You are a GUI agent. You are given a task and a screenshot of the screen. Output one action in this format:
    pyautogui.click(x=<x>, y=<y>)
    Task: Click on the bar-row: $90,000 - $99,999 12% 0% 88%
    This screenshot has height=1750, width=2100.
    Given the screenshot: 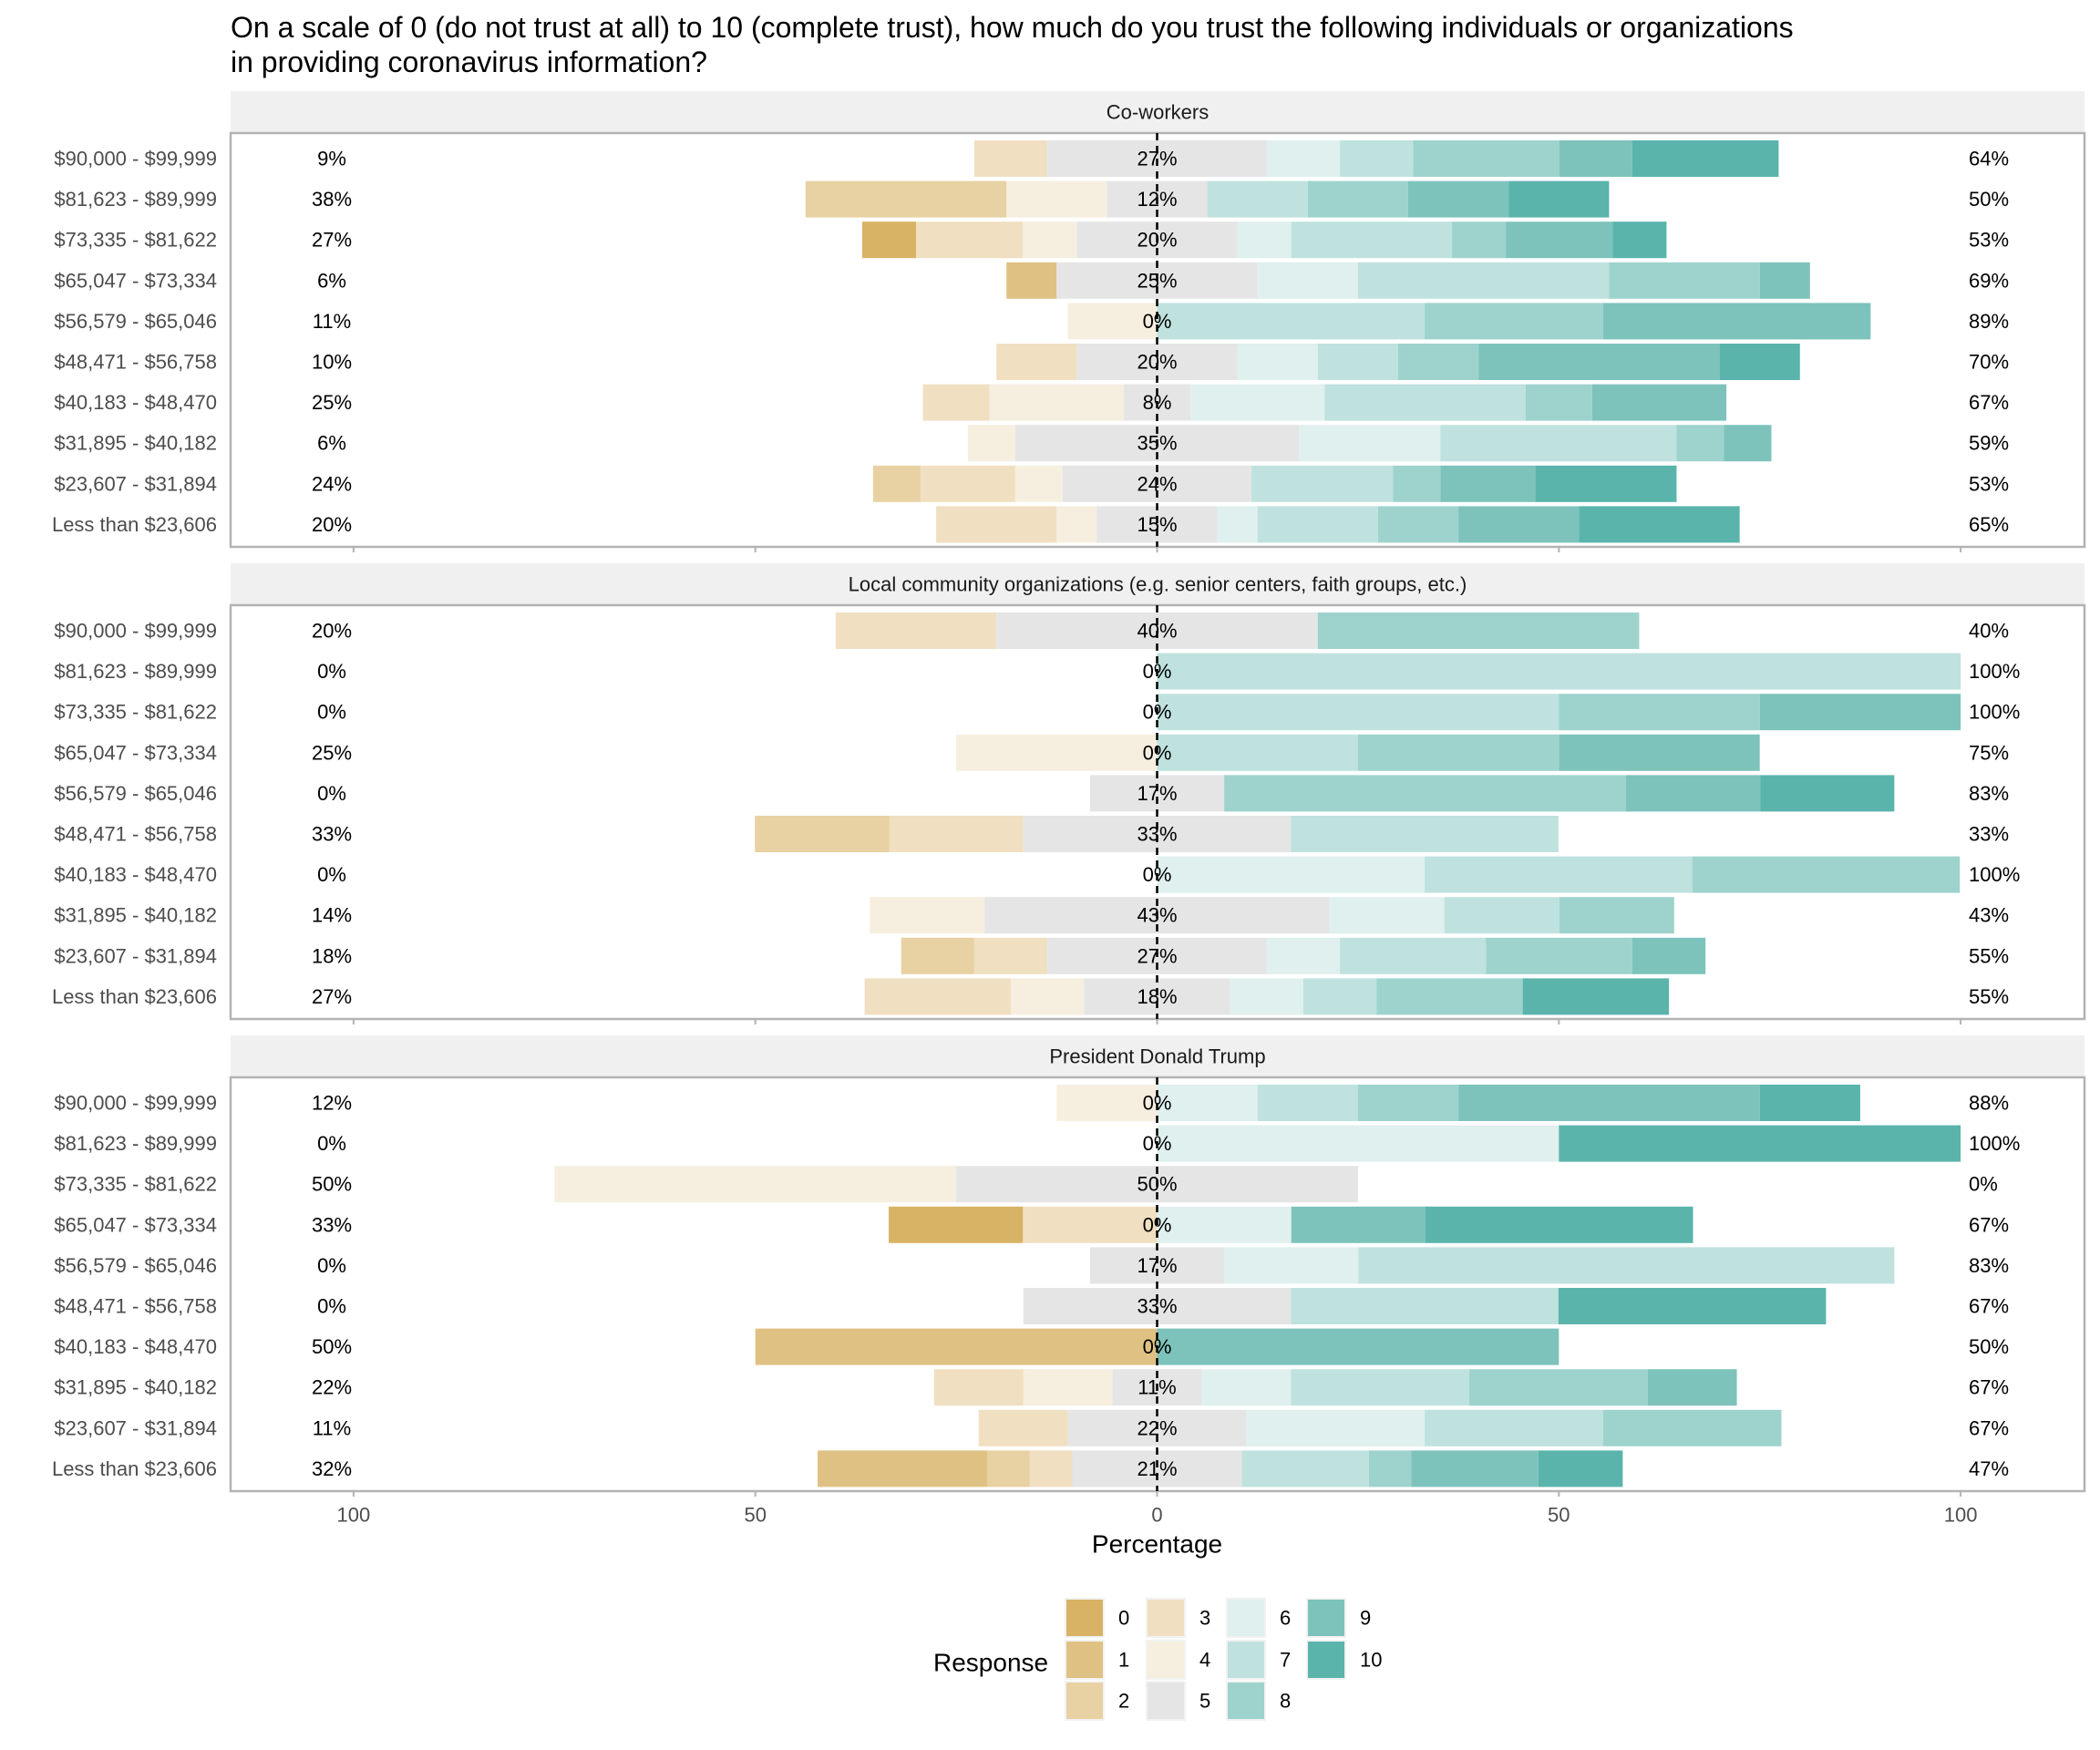 What is the action you would take?
    pyautogui.click(x=1032, y=1103)
    